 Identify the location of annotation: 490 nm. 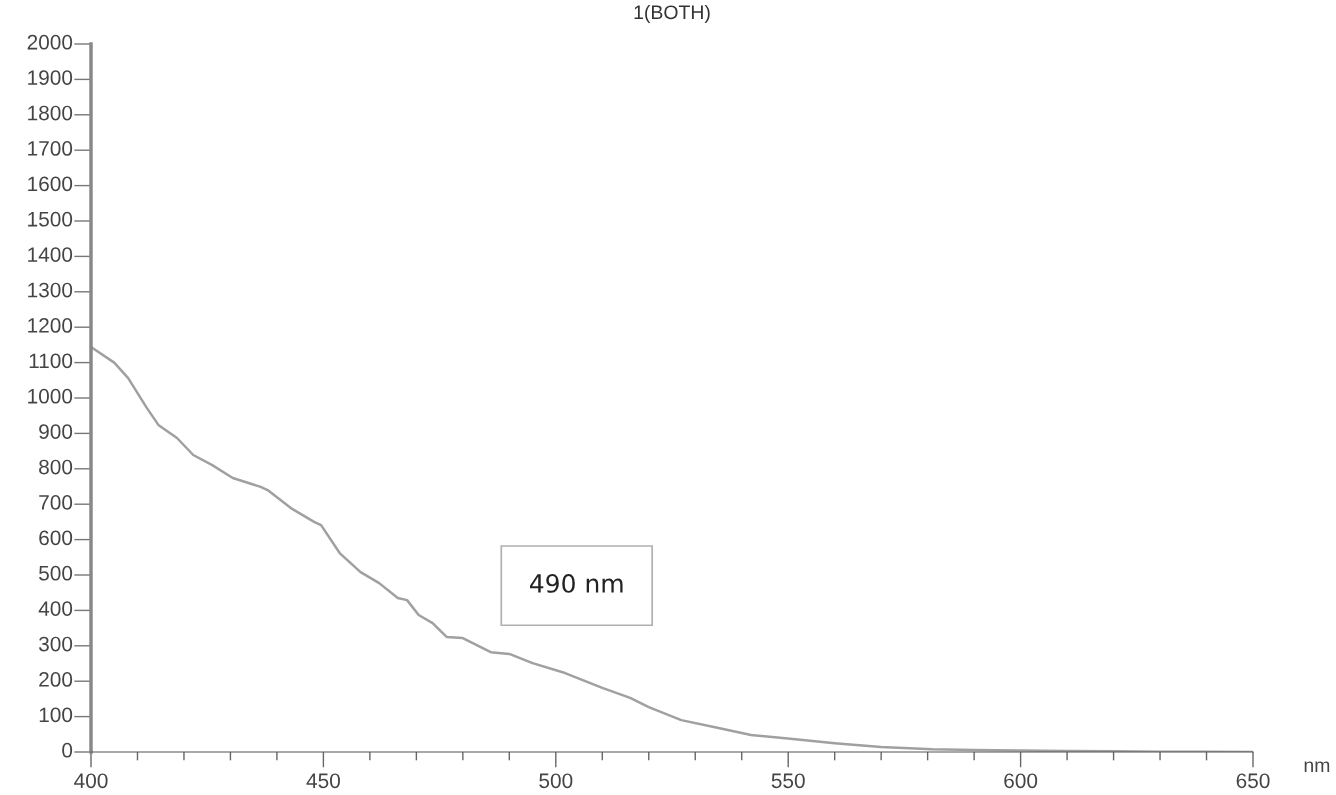
(576, 583).